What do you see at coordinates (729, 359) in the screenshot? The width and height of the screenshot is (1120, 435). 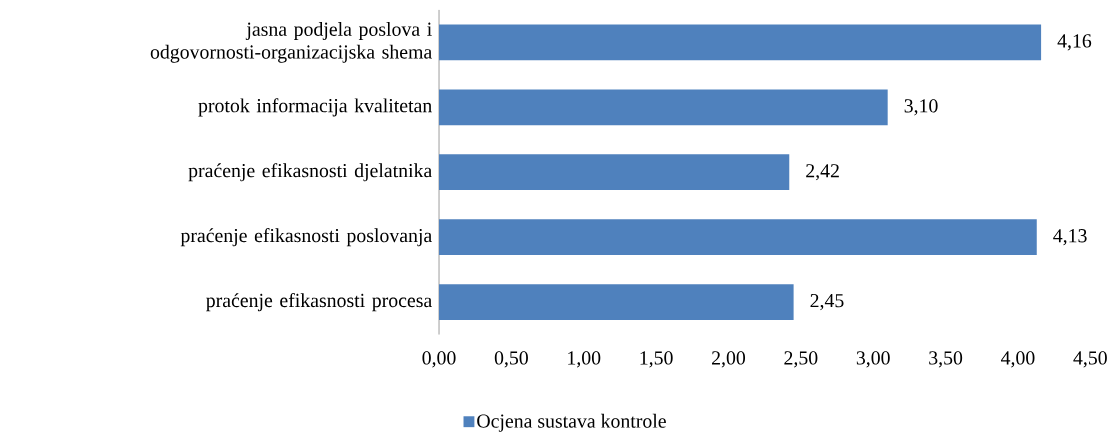 I see `x-tick-label: 2,00` at bounding box center [729, 359].